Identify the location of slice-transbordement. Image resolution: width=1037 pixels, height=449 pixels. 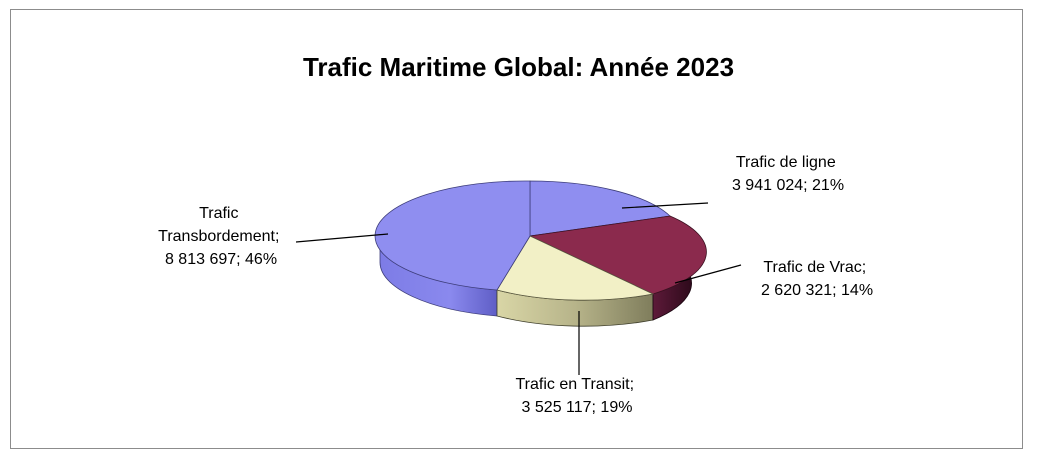
(452, 235).